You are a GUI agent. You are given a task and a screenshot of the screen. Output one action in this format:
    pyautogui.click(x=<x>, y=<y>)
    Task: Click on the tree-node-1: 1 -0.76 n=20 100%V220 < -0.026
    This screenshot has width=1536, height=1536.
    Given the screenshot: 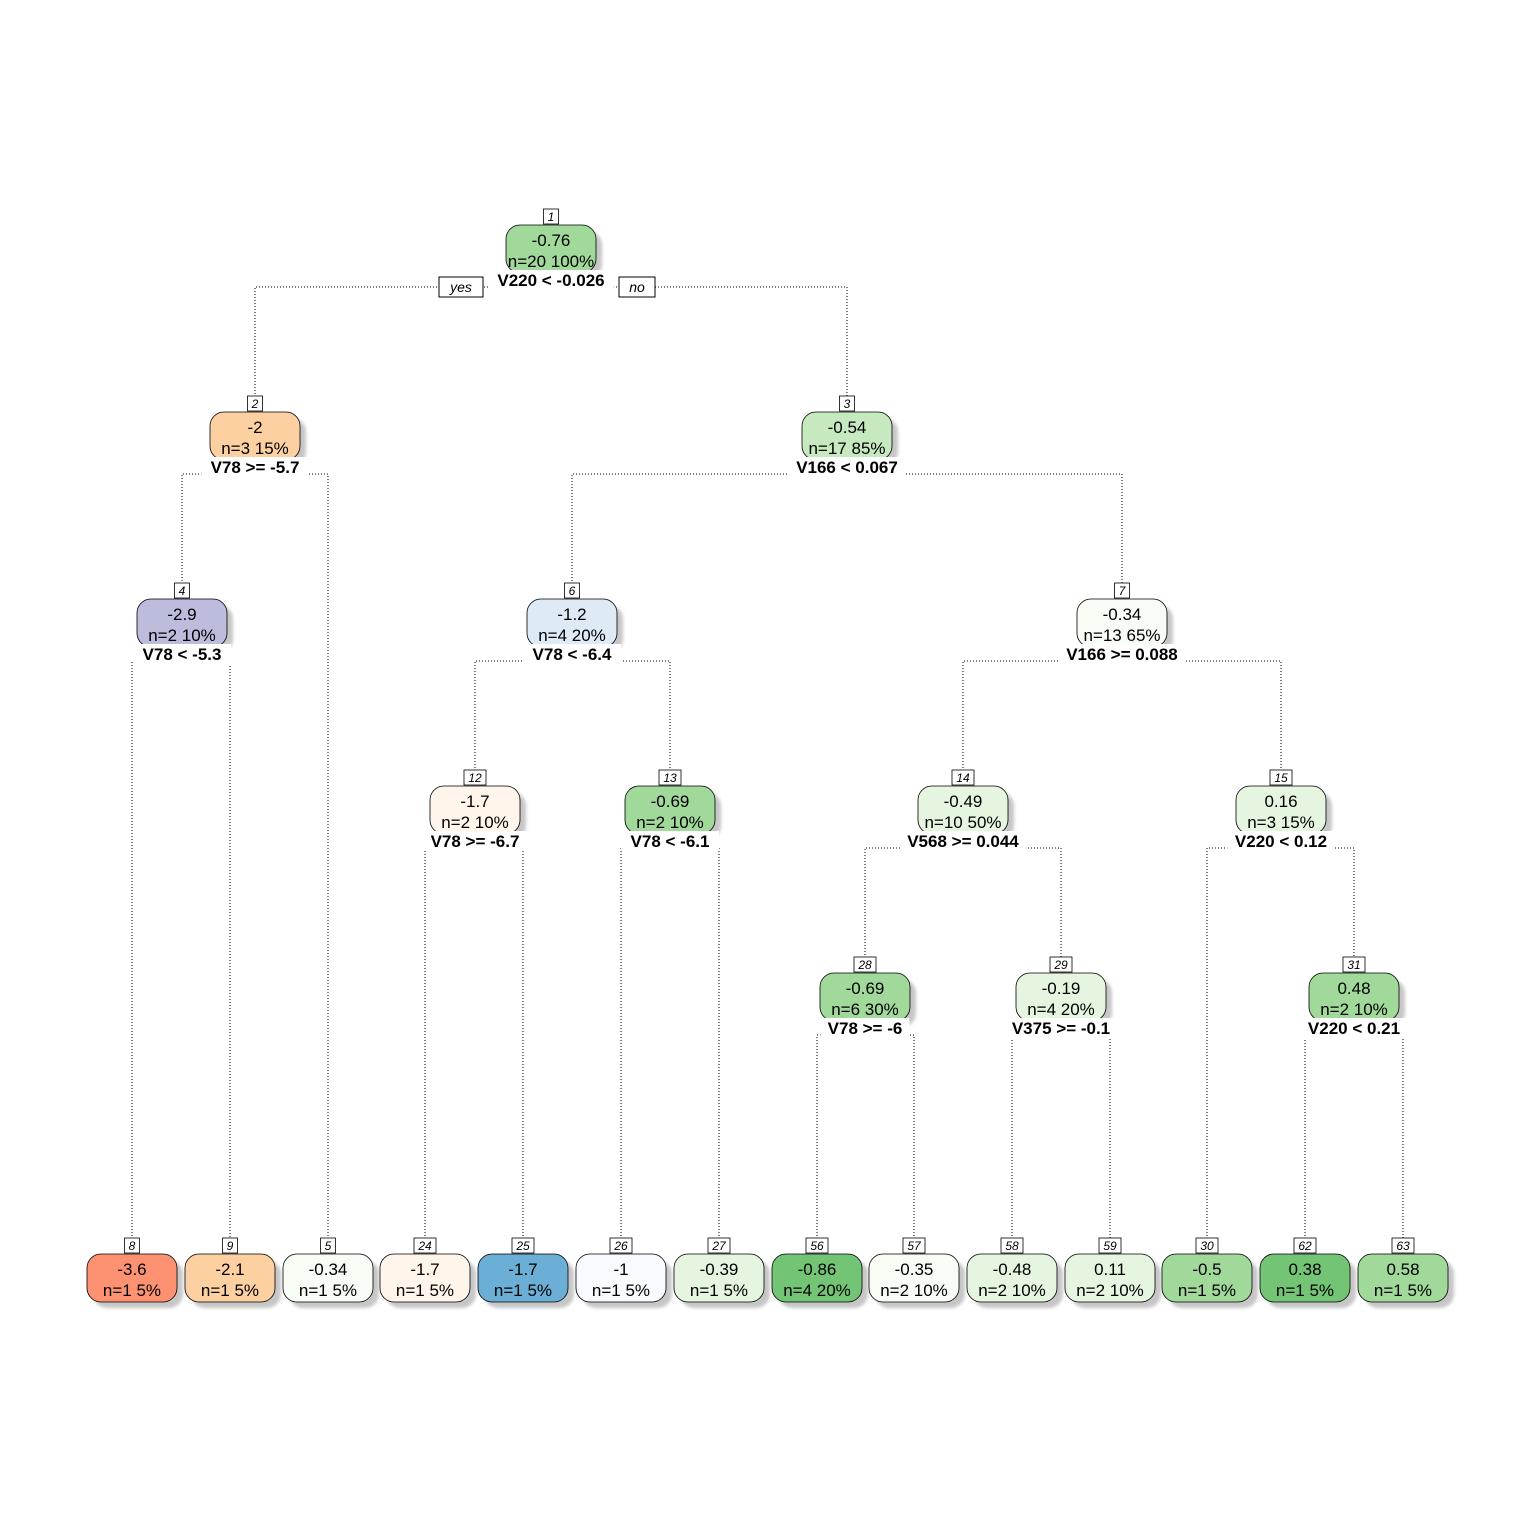 What is the action you would take?
    pyautogui.click(x=551, y=249)
    